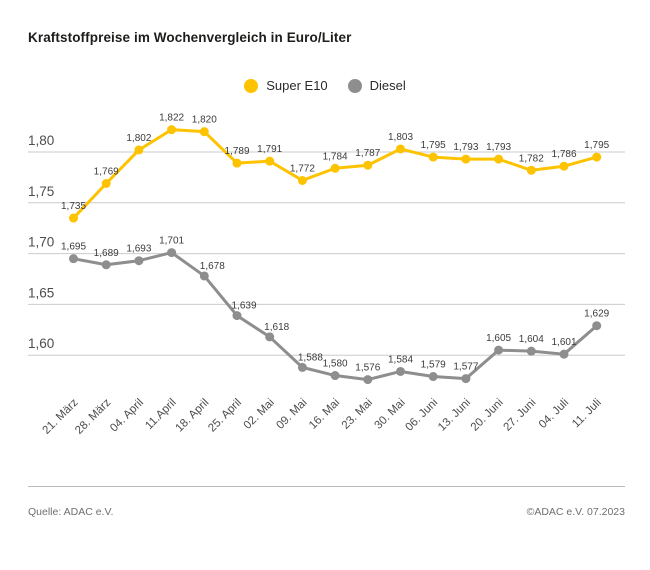 This screenshot has width=650, height=570. What do you see at coordinates (193, 416) in the screenshot?
I see `x-axis-tick-label: 18. April` at bounding box center [193, 416].